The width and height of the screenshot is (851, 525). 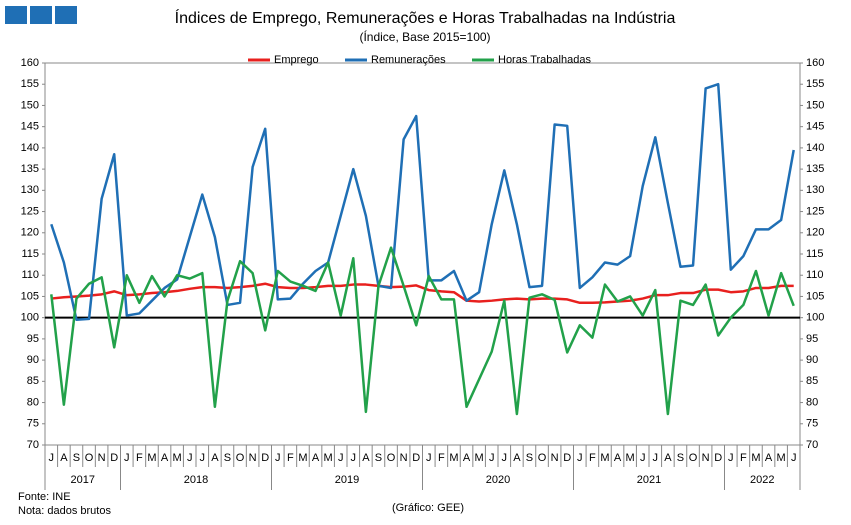 I want to click on y-tick-label: 120, so click(x=30, y=233).